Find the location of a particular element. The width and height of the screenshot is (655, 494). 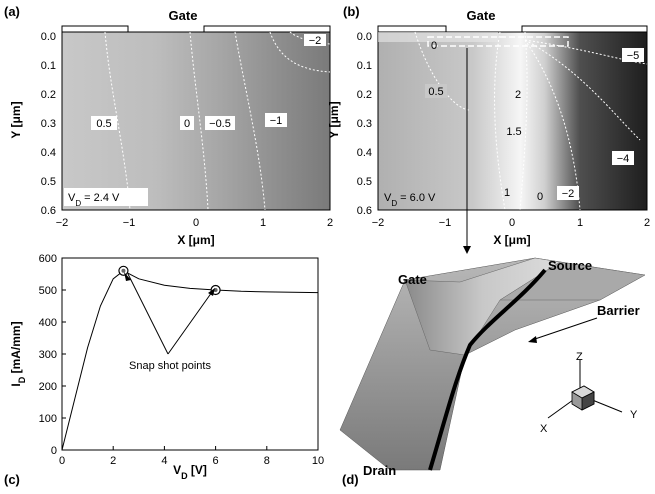

contour-label: −5 is located at coordinates (633, 56).